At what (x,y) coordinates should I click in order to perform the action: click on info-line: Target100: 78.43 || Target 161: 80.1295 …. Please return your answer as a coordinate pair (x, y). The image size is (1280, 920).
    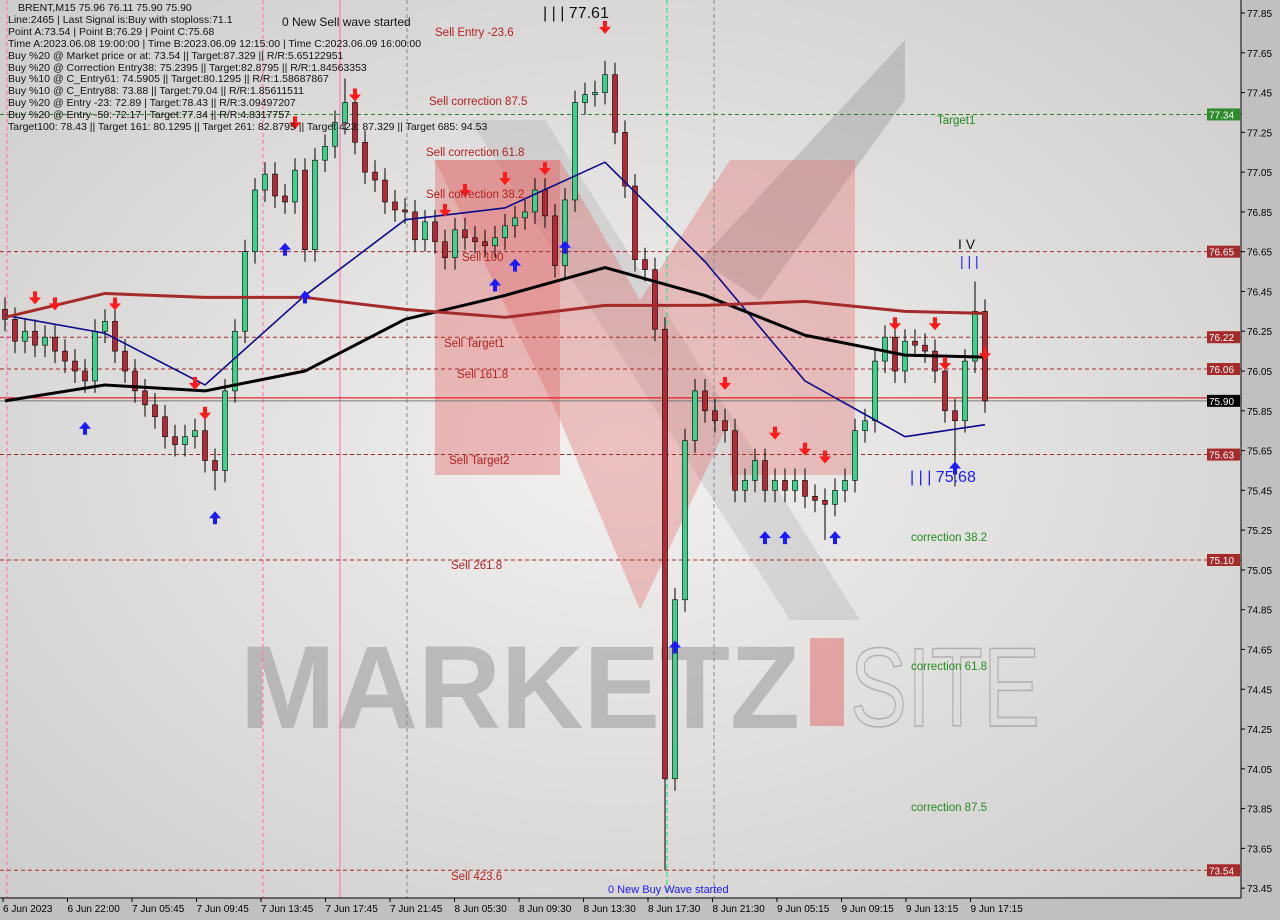
    Looking at the image, I should click on (248, 127).